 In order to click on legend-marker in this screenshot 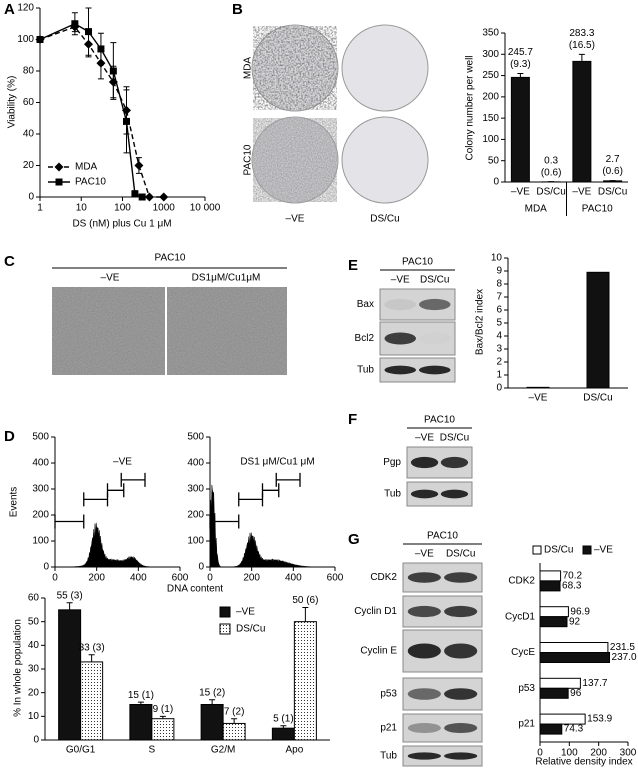, I will do `click(59, 182)`.